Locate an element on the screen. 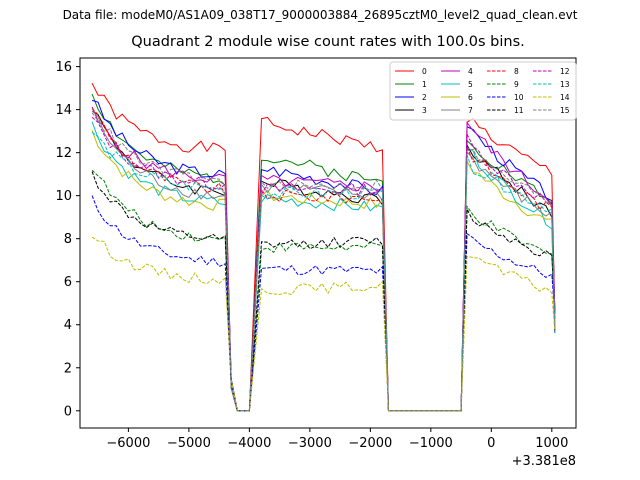 This screenshot has height=480, width=640. y-tick-label: 10 is located at coordinates (63, 196).